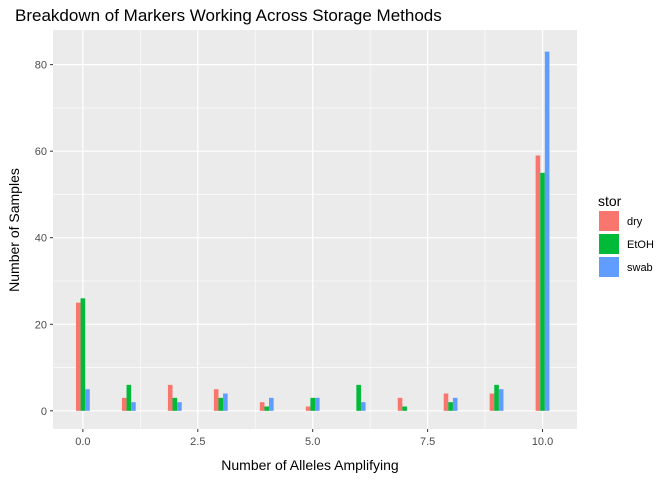 This screenshot has width=672, height=480. I want to click on y-tick-label: 60, so click(41, 152).